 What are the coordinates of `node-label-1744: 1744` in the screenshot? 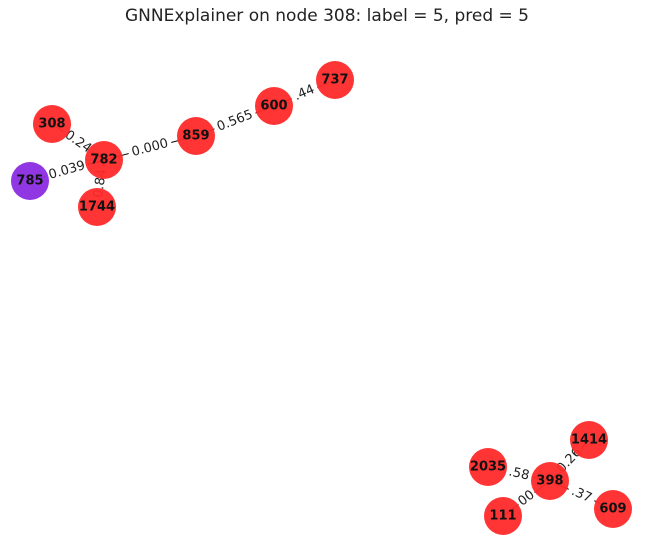 It's located at (97, 207).